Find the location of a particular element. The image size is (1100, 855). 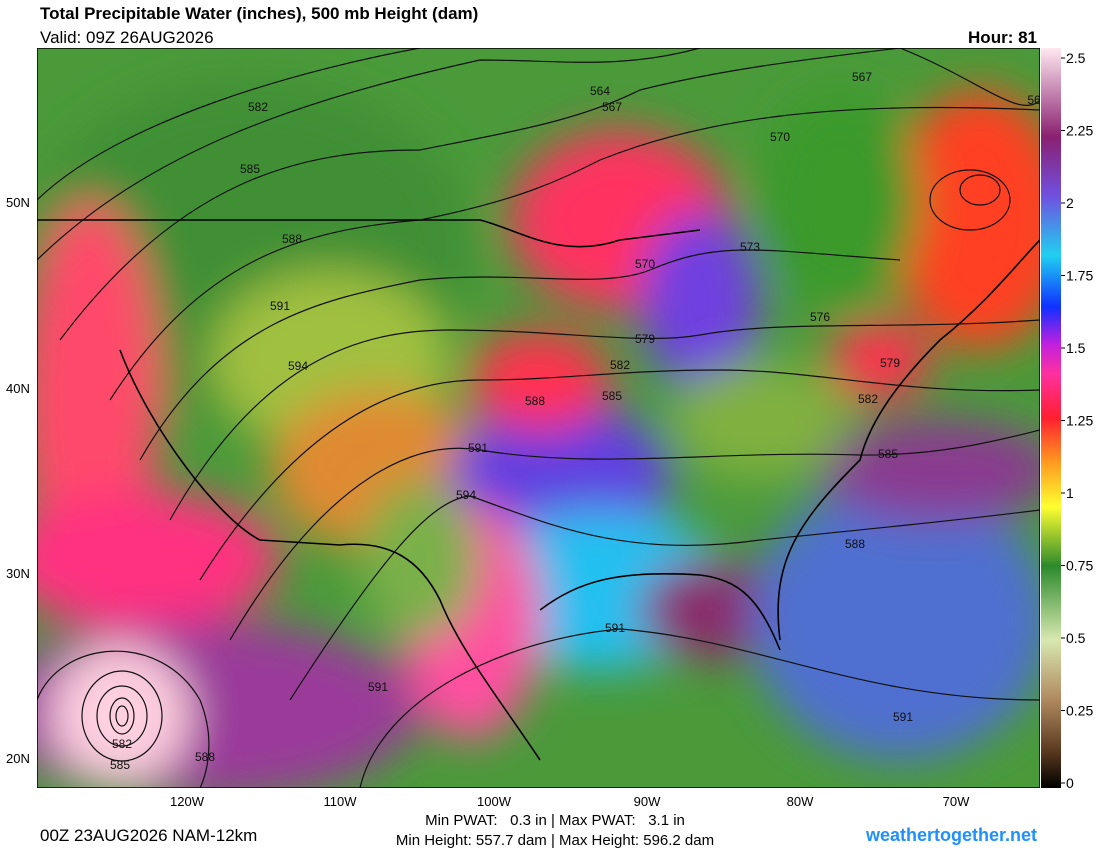

colorbar-label: 1.5 is located at coordinates (1076, 348).